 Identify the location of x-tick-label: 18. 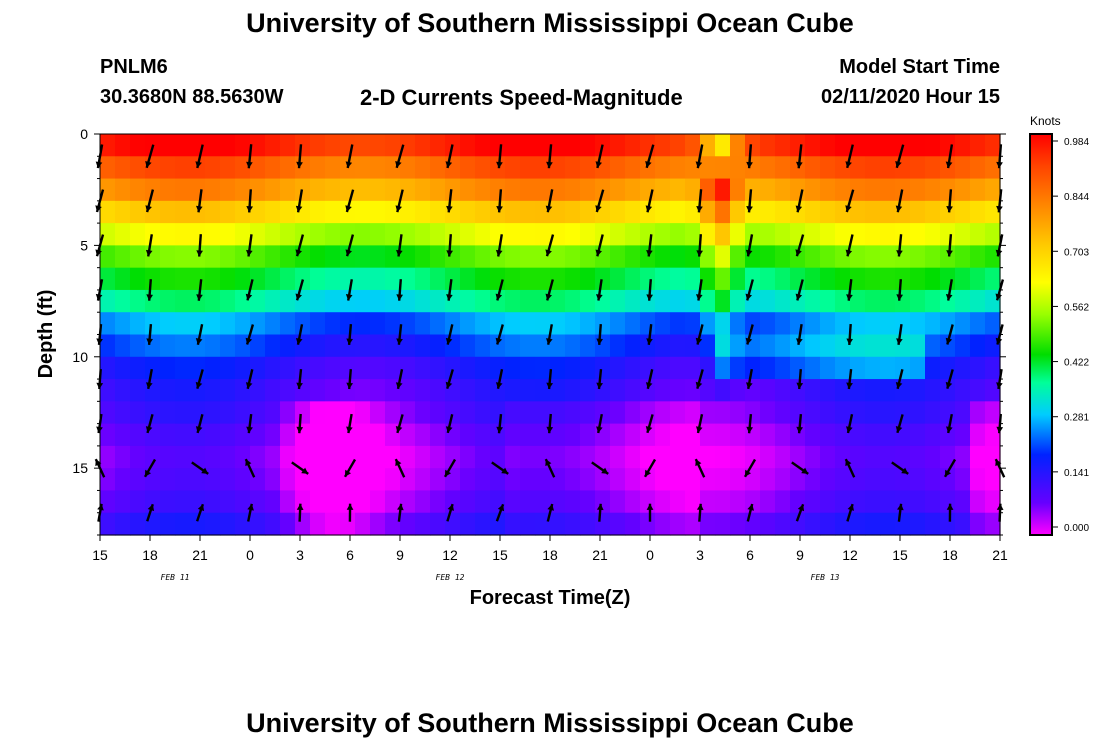
(950, 555).